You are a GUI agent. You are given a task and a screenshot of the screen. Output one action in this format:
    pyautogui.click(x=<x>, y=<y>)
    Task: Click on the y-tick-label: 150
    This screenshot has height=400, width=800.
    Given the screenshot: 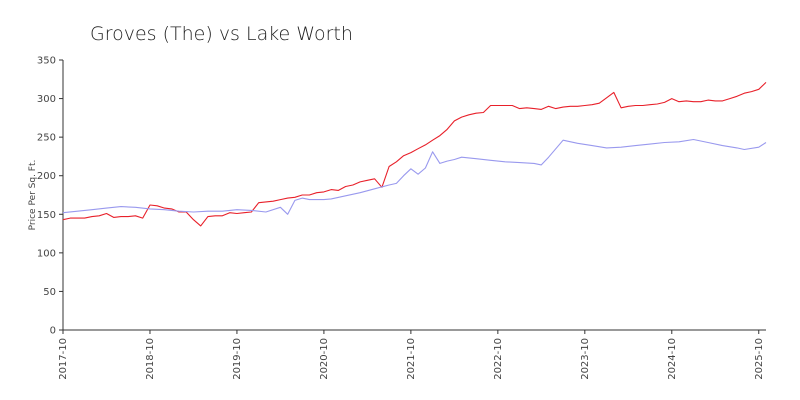 What is the action you would take?
    pyautogui.click(x=46, y=215)
    